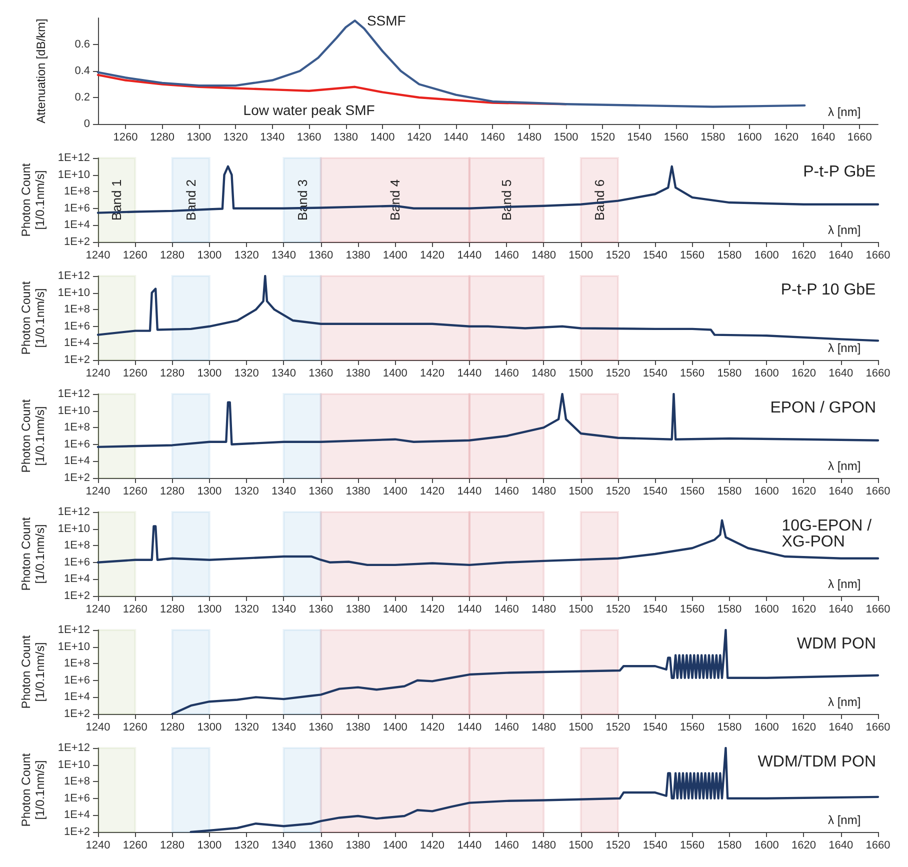  Describe the element at coordinates (309, 110) in the screenshot. I see `series-label: Low water peak SMF` at that location.